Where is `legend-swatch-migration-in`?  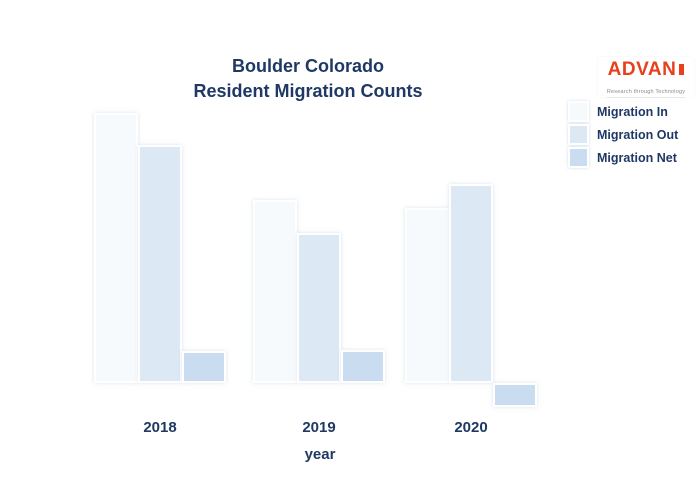 legend-swatch-migration-in is located at coordinates (578, 111).